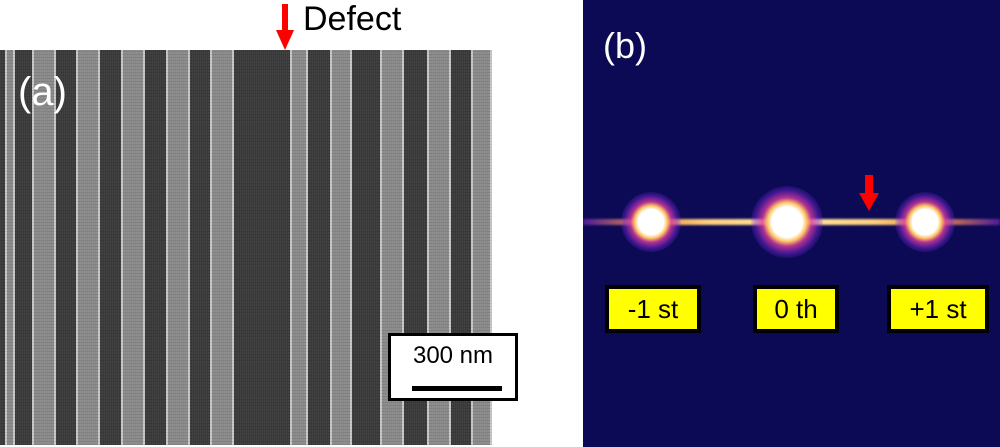 The width and height of the screenshot is (1000, 447). Describe the element at coordinates (625, 45) in the screenshot. I see `panel-b-label: (b)` at that location.